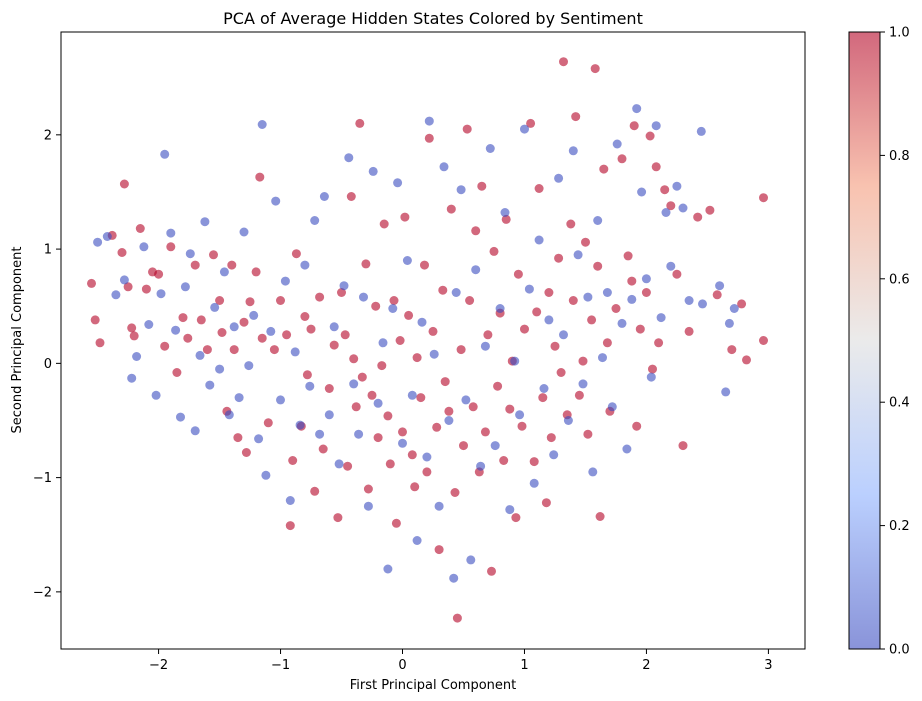 The width and height of the screenshot is (922, 701). Describe the element at coordinates (402, 665) in the screenshot. I see `x-tick-label: 0` at that location.